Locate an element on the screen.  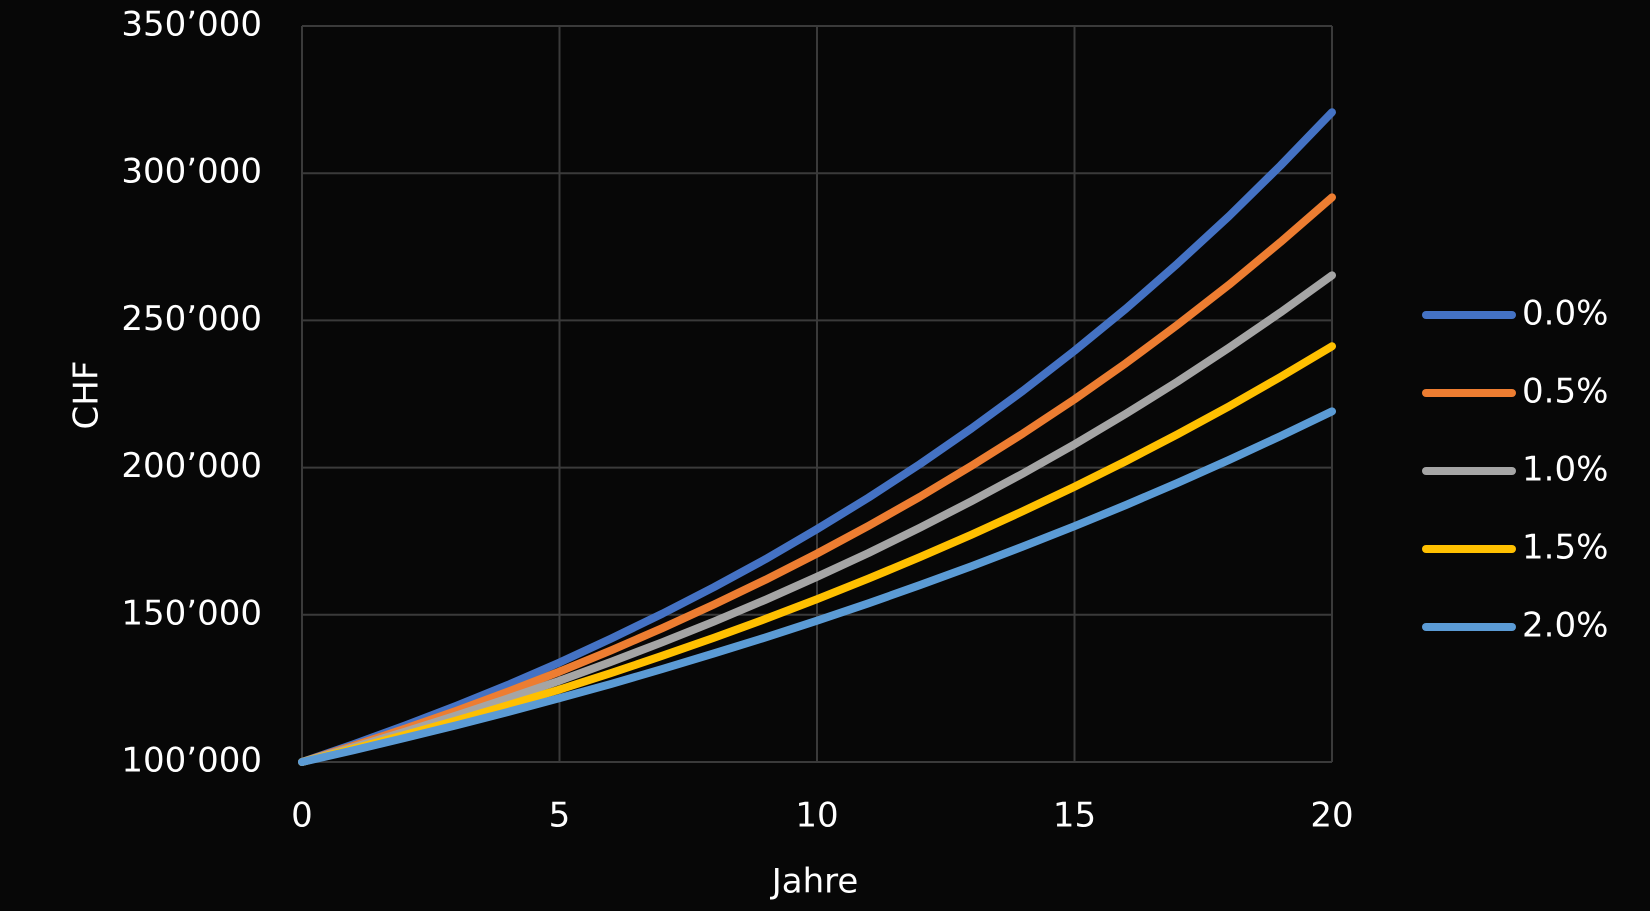
legend-label: 1.5% is located at coordinates (1565, 548).